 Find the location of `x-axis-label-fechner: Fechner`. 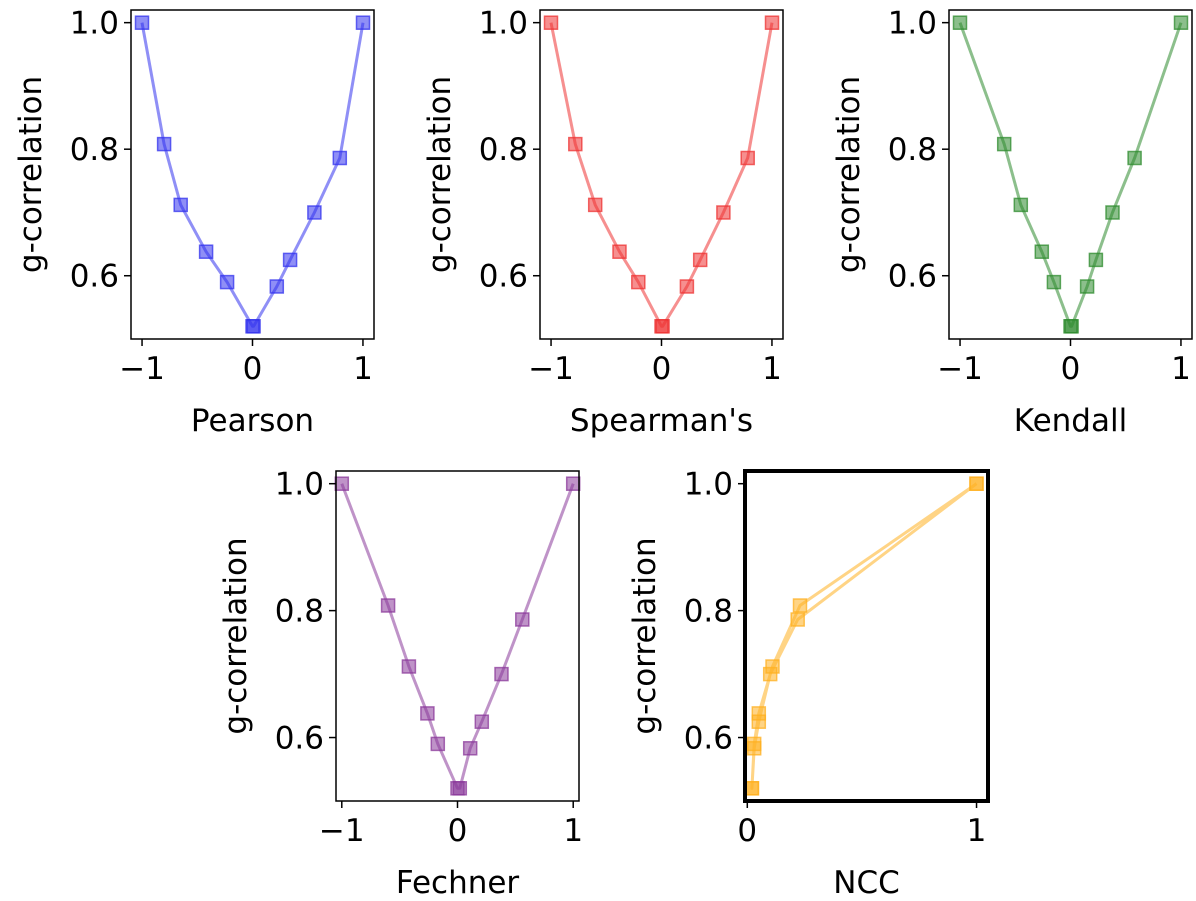

x-axis-label-fechner: Fechner is located at coordinates (458, 883).